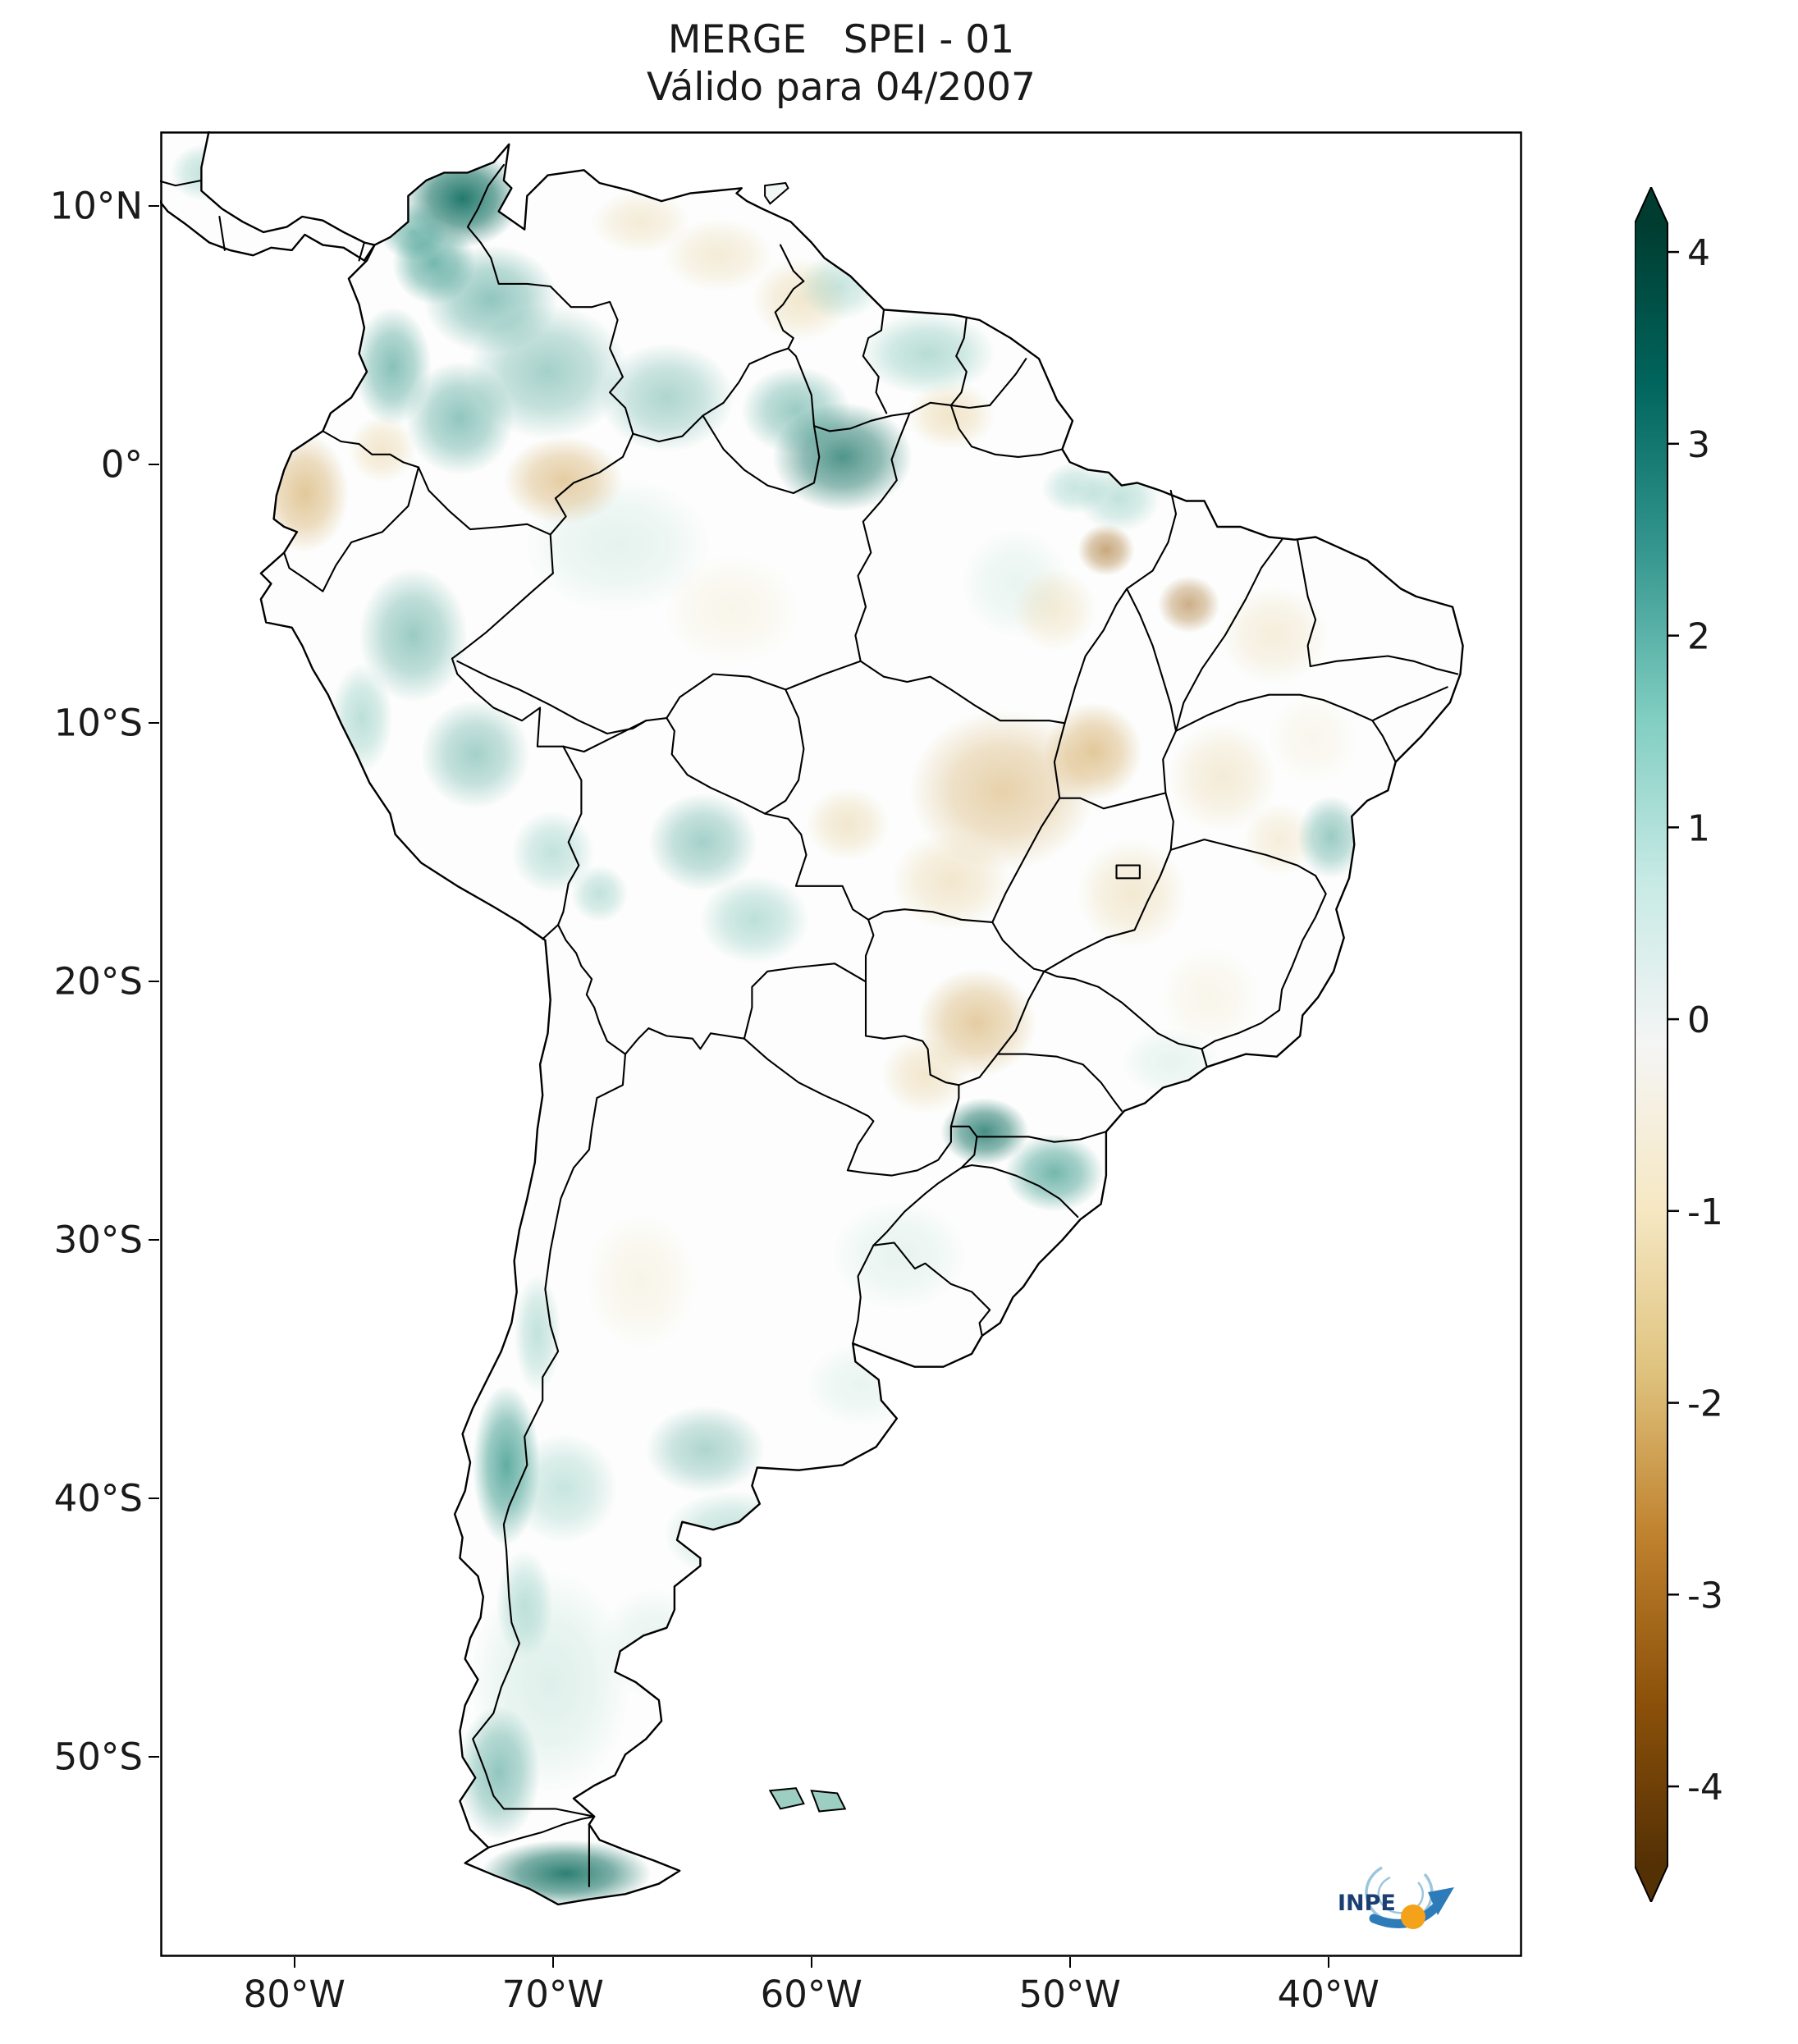  Describe the element at coordinates (1328, 1995) in the screenshot. I see `x-axis-tick-label: 40°W` at that location.